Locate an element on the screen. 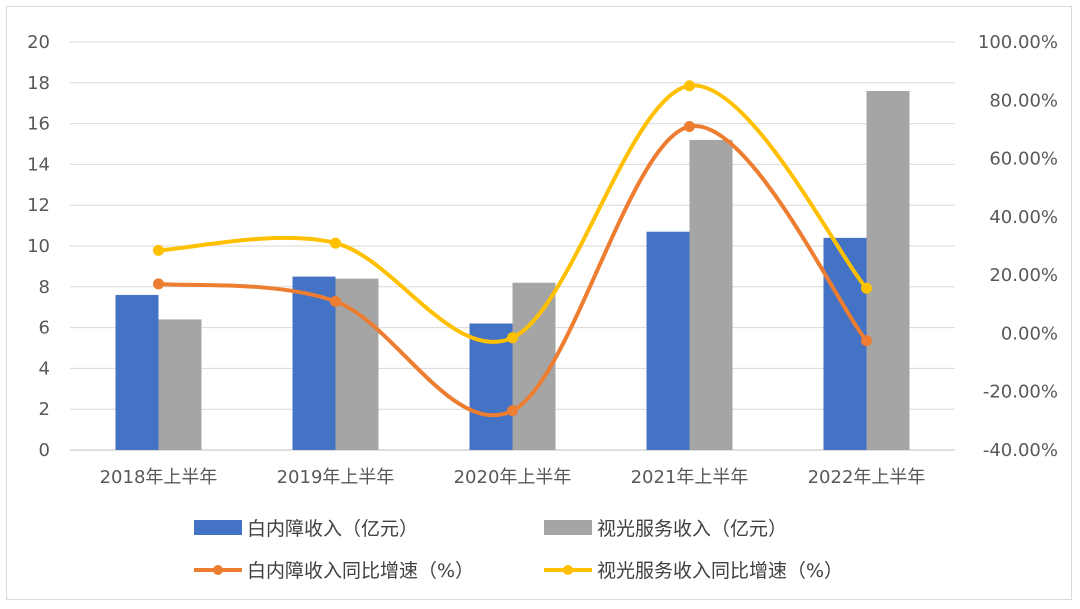  left-tick-label: 0 is located at coordinates (44, 450).